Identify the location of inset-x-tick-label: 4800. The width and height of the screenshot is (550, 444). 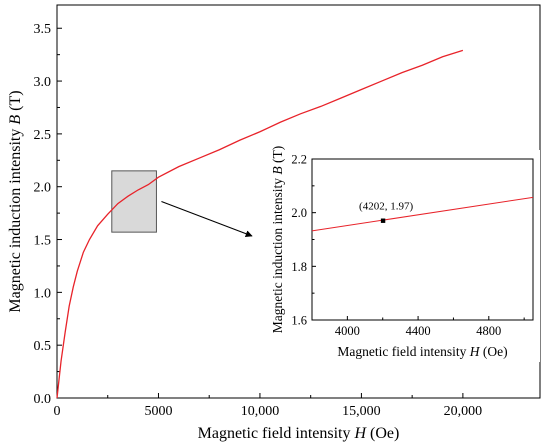
(488, 331).